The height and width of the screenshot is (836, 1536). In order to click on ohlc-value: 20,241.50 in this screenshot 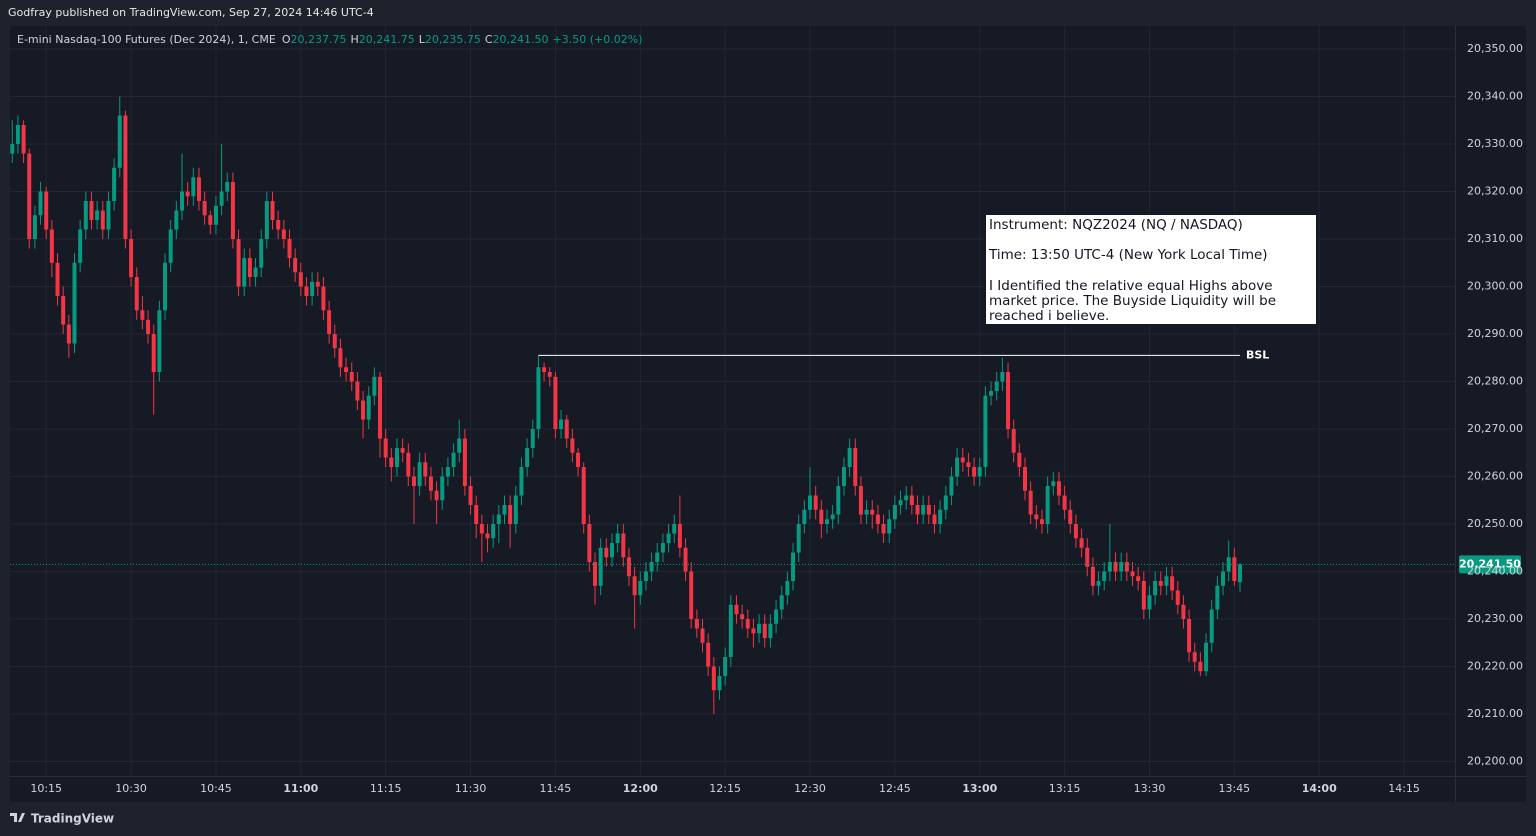, I will do `click(521, 39)`.